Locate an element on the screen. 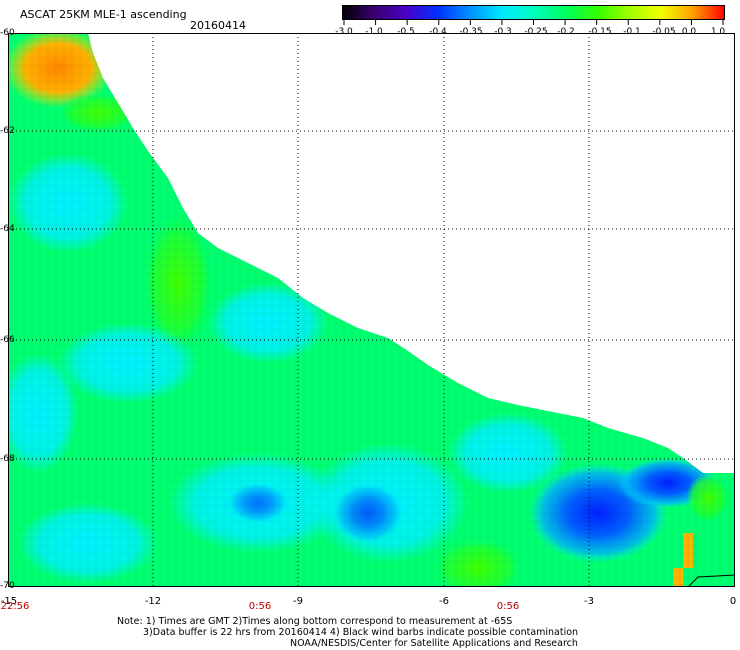 The height and width of the screenshot is (650, 740). colorbar-label: -0.25 is located at coordinates (536, 32).